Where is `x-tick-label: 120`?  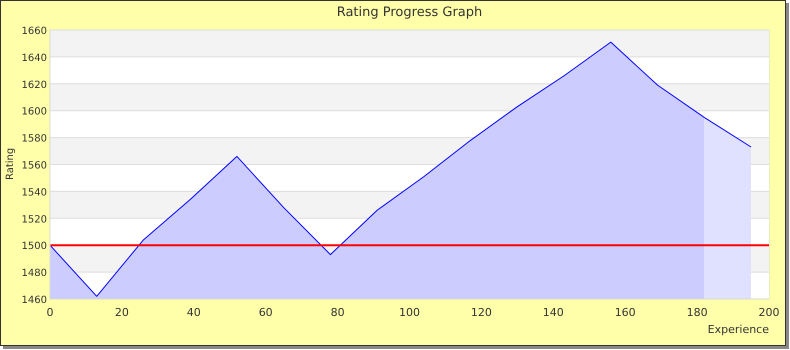 x-tick-label: 120 is located at coordinates (481, 312).